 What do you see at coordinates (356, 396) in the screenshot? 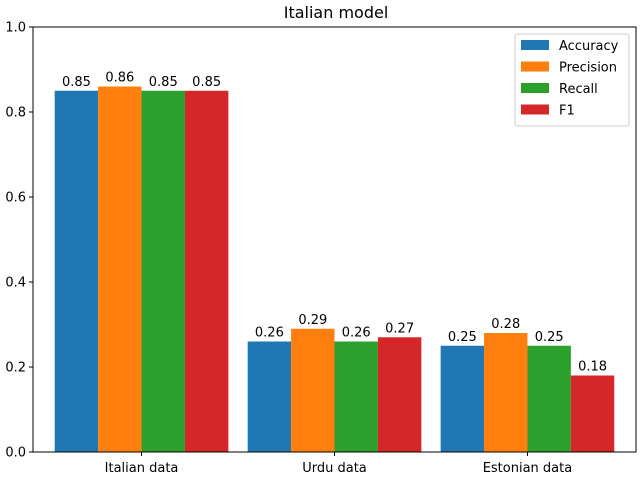
I see `bar-recall-urdu-data` at bounding box center [356, 396].